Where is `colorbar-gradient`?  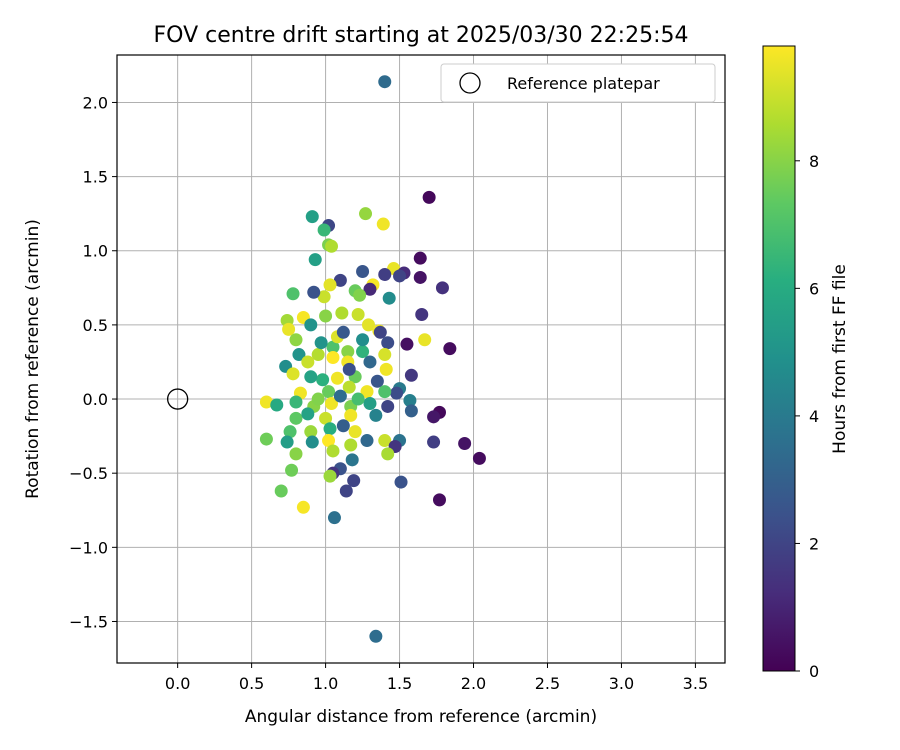
colorbar-gradient is located at coordinates (779, 358).